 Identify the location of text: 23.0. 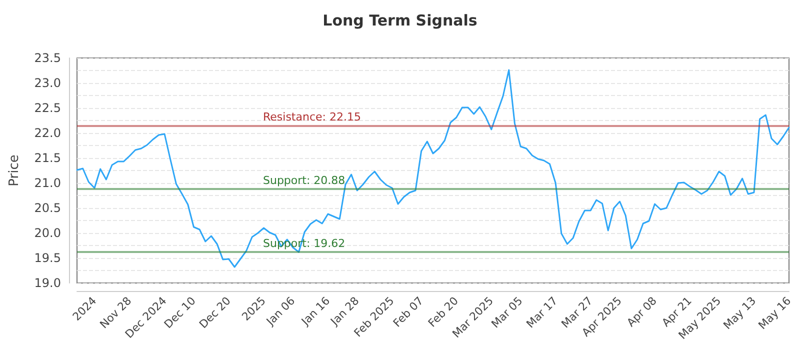
(47, 83).